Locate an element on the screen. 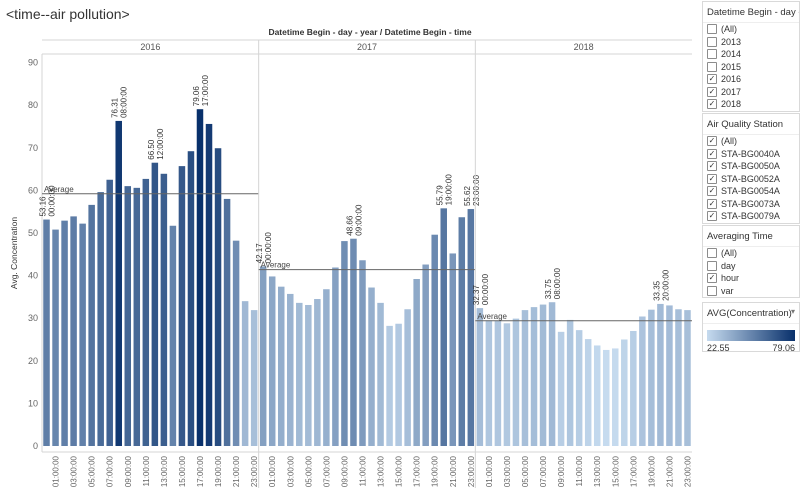 This screenshot has width=800, height=493. filter-option: ✓ STA-BG0079A is located at coordinates (751, 216).